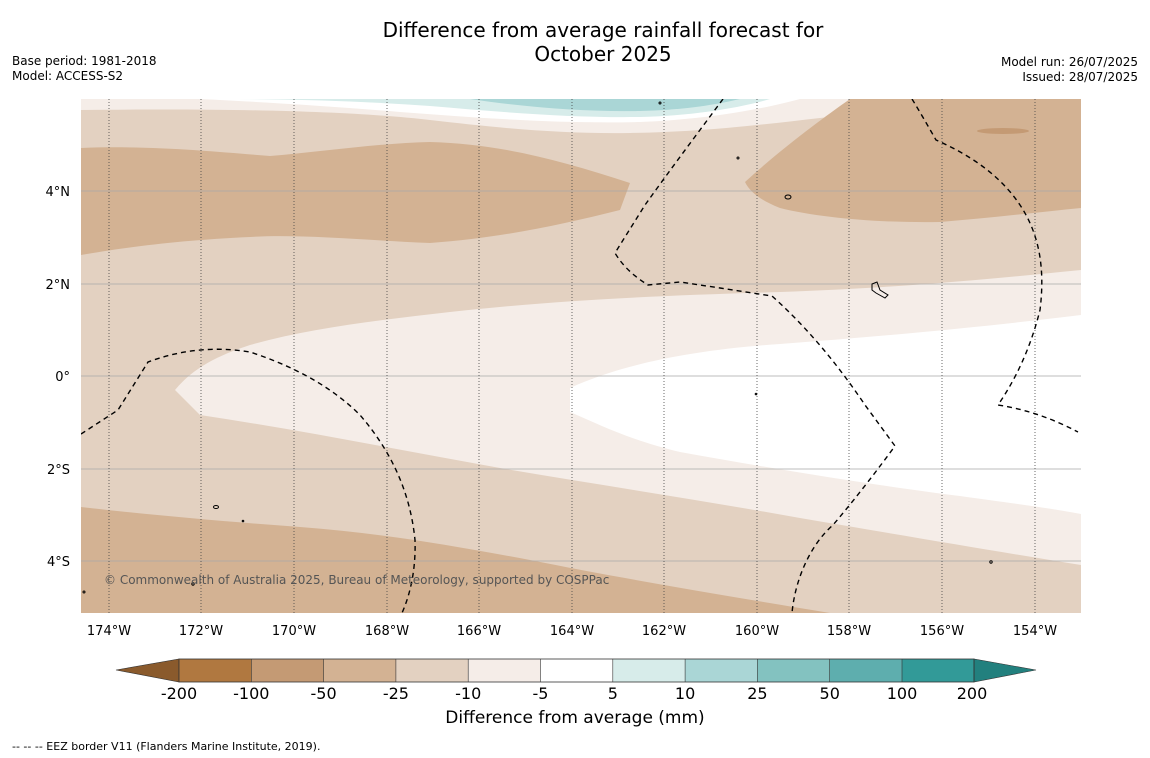  I want to click on lon-label: 172°W, so click(201, 631).